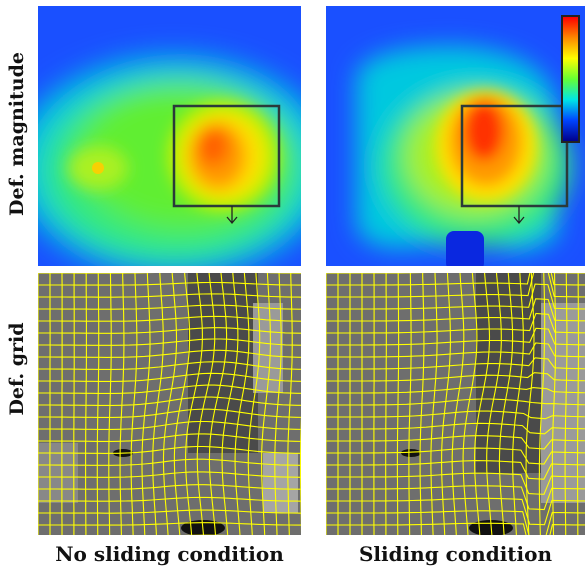 The height and width of the screenshot is (568, 585). I want to click on column-label-sliding: Sliding condition, so click(455, 554).